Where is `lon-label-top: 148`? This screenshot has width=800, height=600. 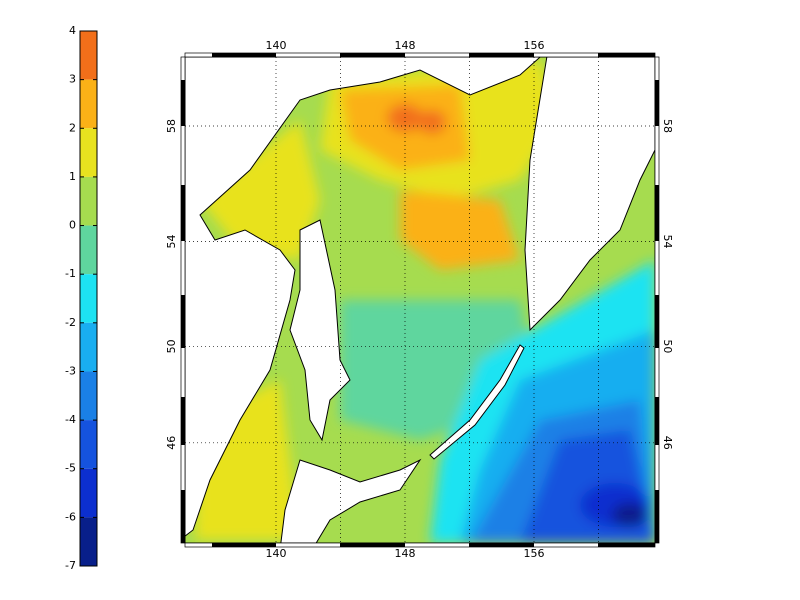 lon-label-top: 148 is located at coordinates (405, 45).